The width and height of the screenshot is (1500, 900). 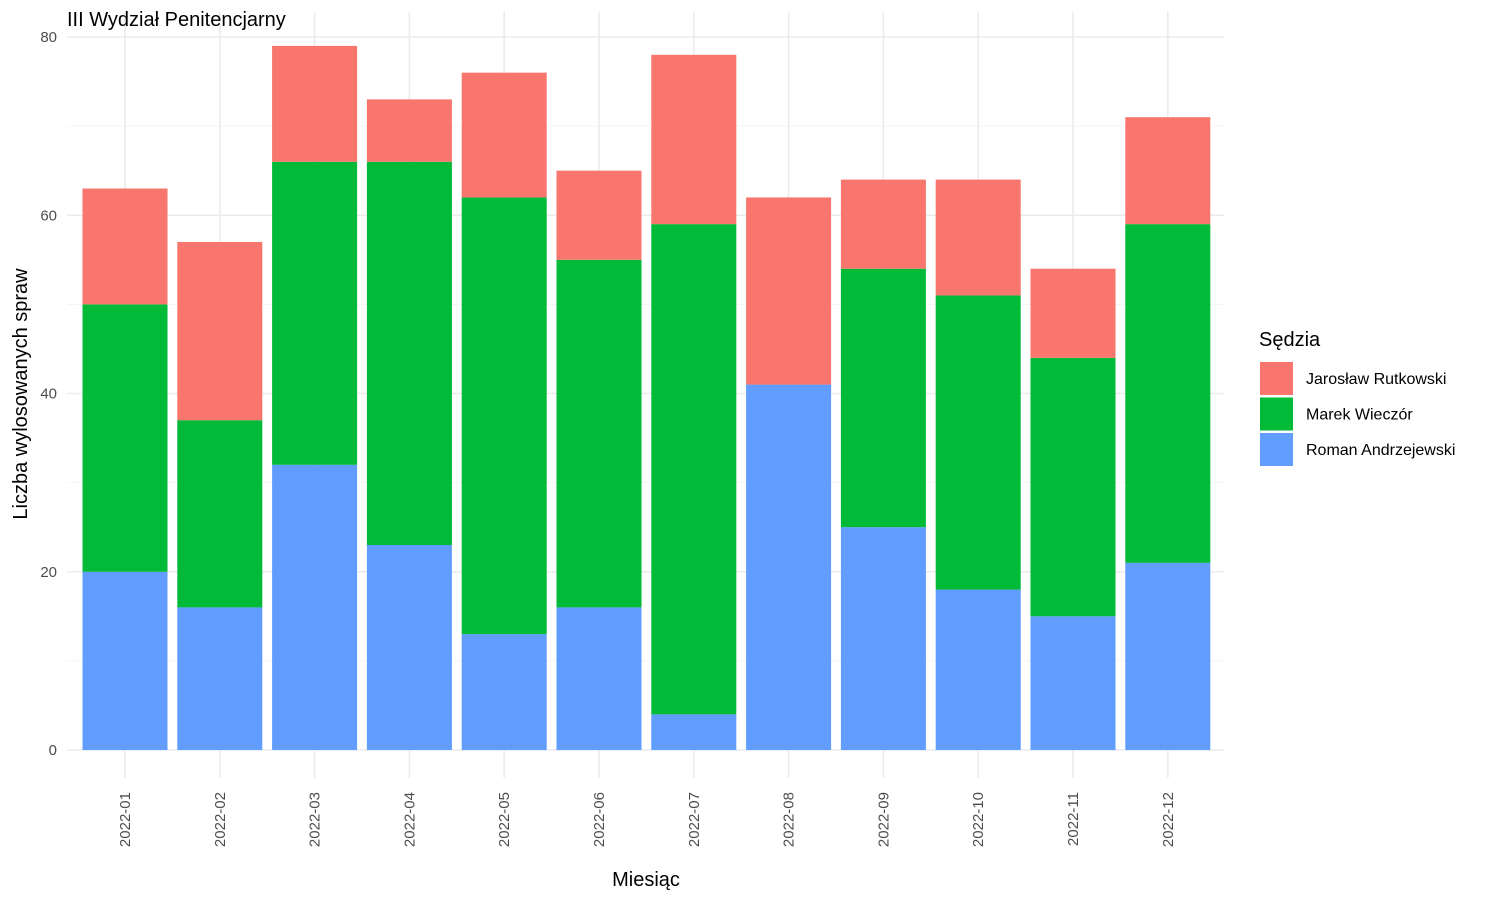 What do you see at coordinates (1380, 450) in the screenshot?
I see `legend-label: Roman Andrzejewski` at bounding box center [1380, 450].